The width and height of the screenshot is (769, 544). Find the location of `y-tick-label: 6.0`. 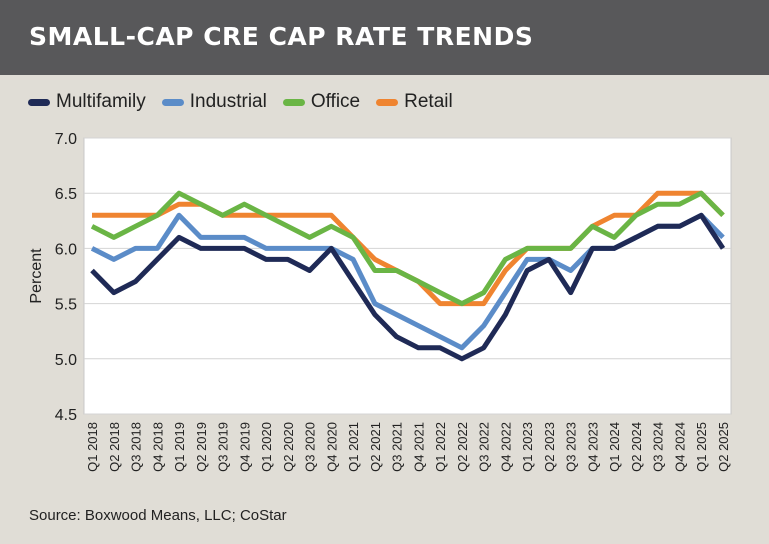

y-tick-label: 6.0 is located at coordinates (66, 249).